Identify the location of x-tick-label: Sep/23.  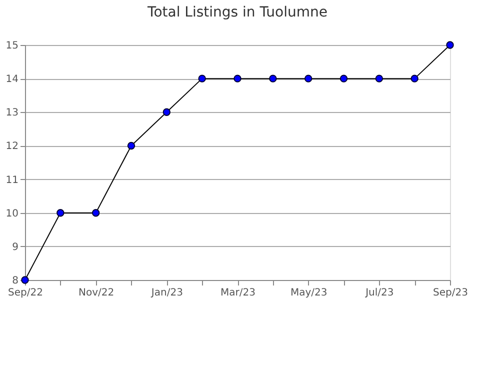
(450, 293).